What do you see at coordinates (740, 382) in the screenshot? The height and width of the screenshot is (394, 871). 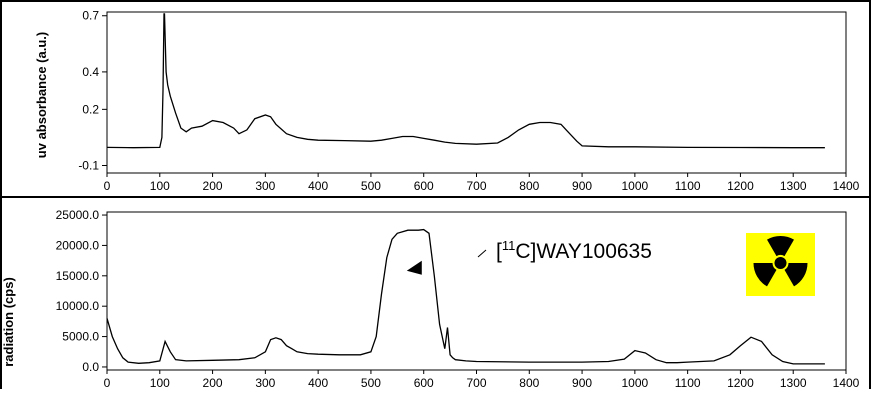 I see `radiation-x-tick-label: 1200` at bounding box center [740, 382].